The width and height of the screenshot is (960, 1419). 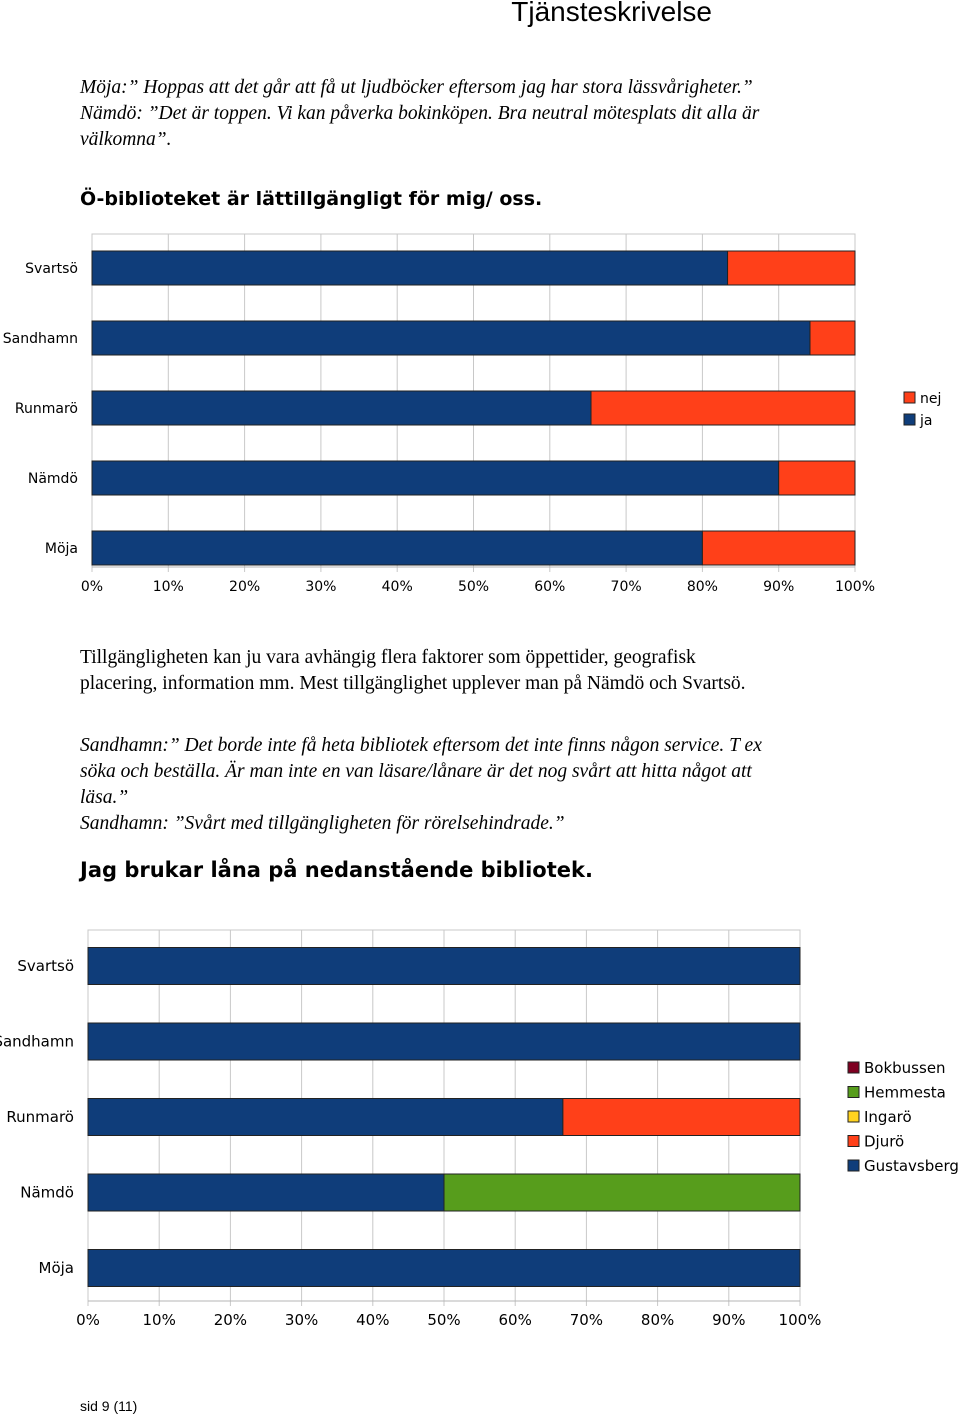 I want to click on legend-label-djuro: Djurö, so click(x=884, y=1142).